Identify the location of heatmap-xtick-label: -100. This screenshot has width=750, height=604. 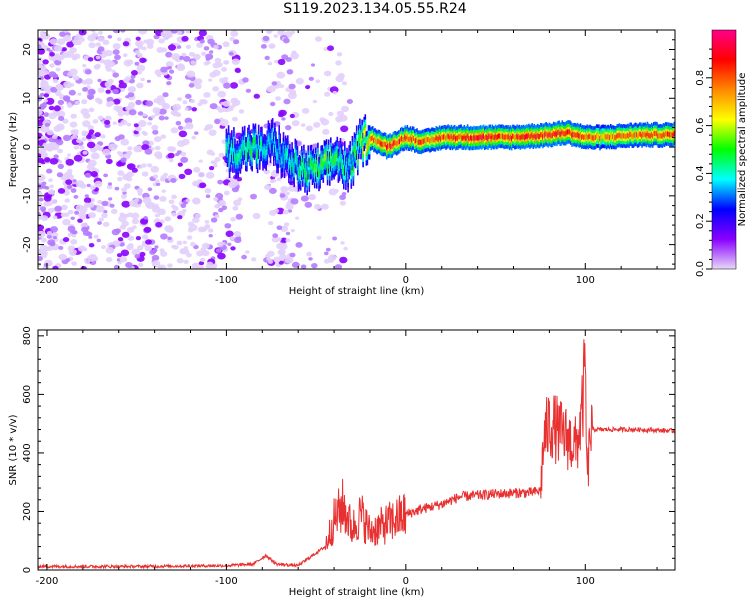
(226, 280).